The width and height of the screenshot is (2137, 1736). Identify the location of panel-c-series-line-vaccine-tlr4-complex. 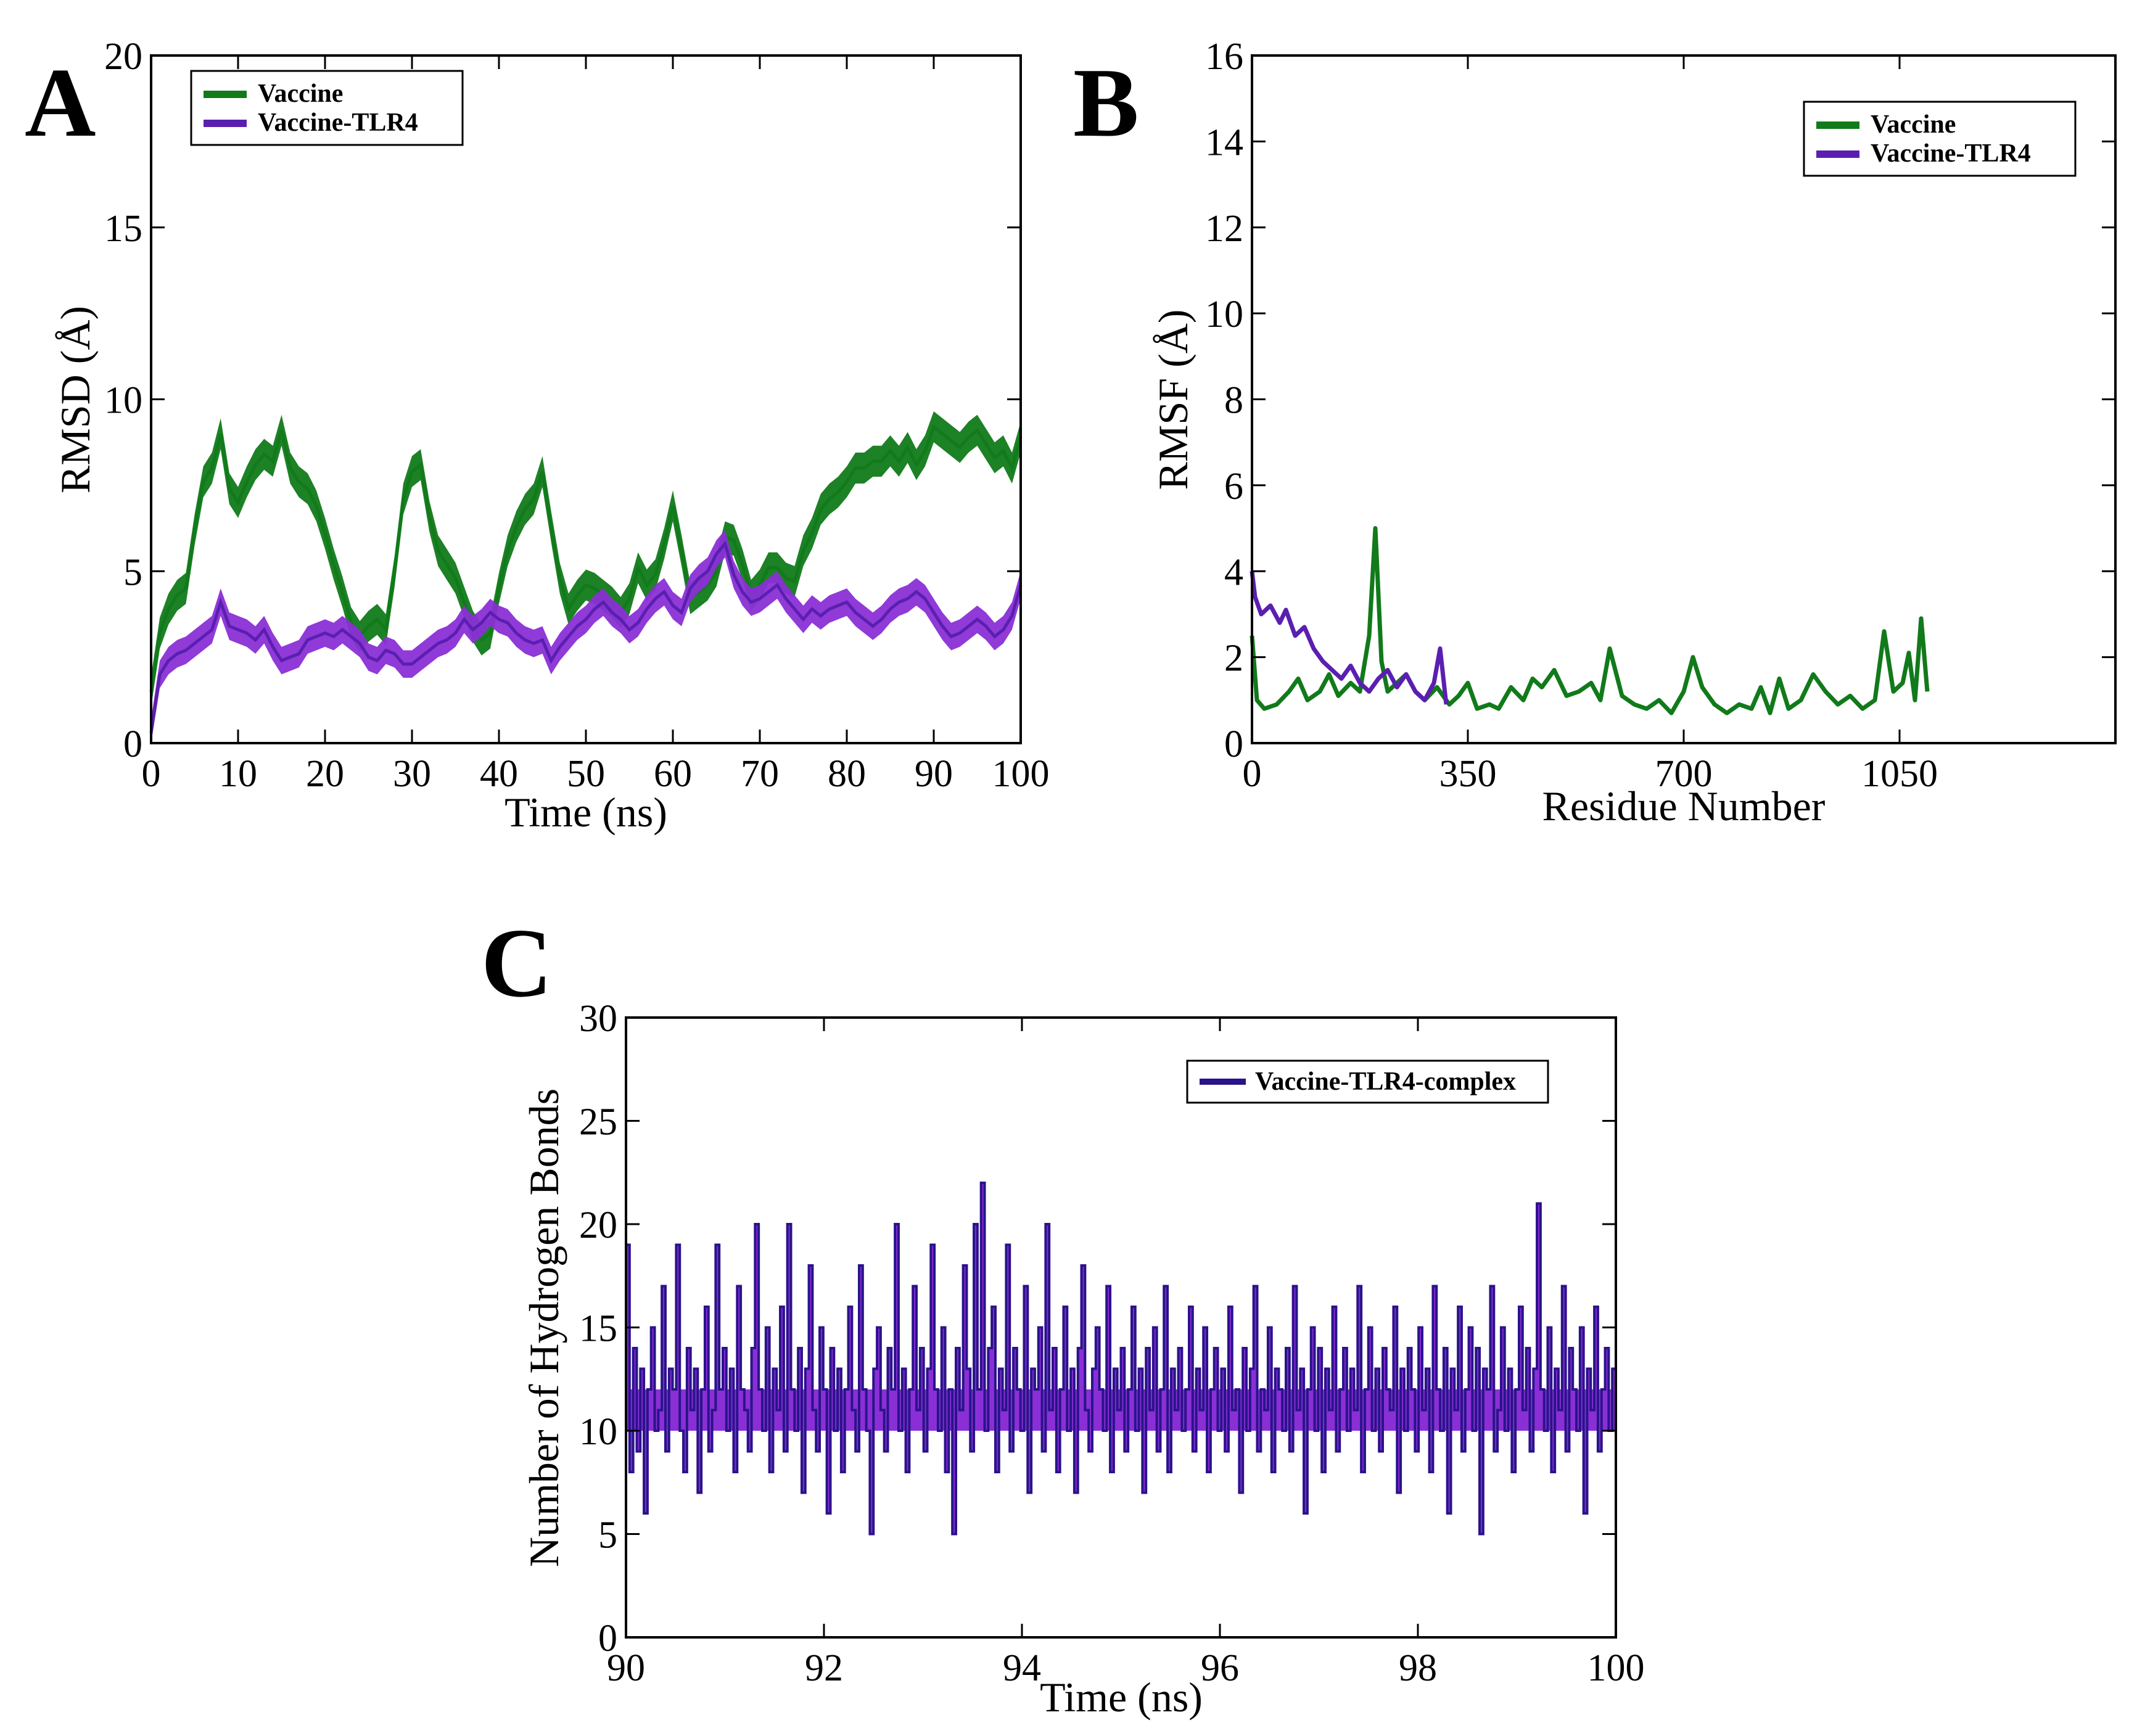
(1121, 1359).